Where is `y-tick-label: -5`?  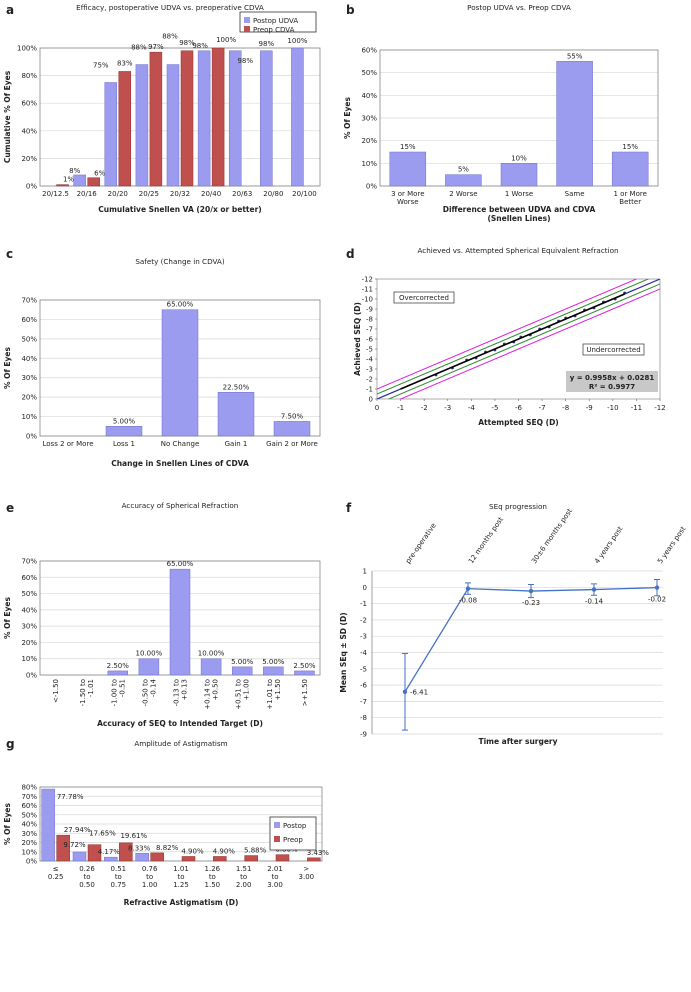
y-tick-label: -5 is located at coordinates (369, 350).